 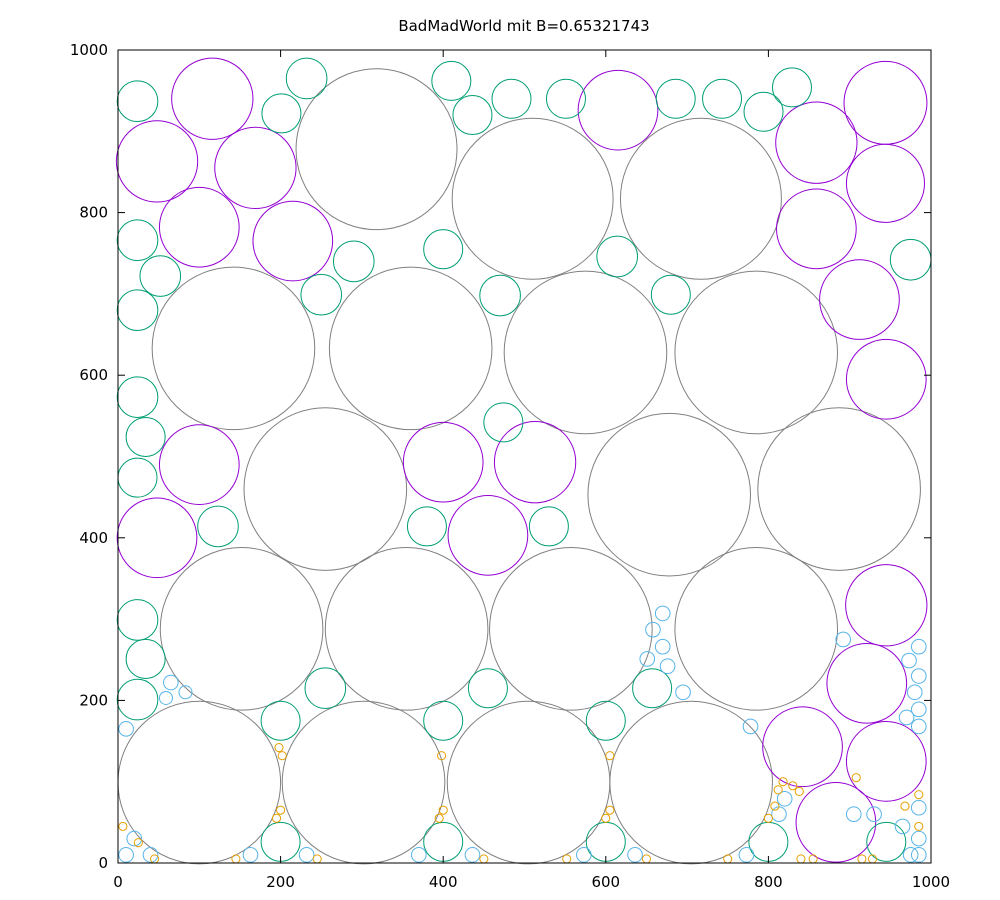 What do you see at coordinates (103, 863) in the screenshot?
I see `y-tick-label: 0` at bounding box center [103, 863].